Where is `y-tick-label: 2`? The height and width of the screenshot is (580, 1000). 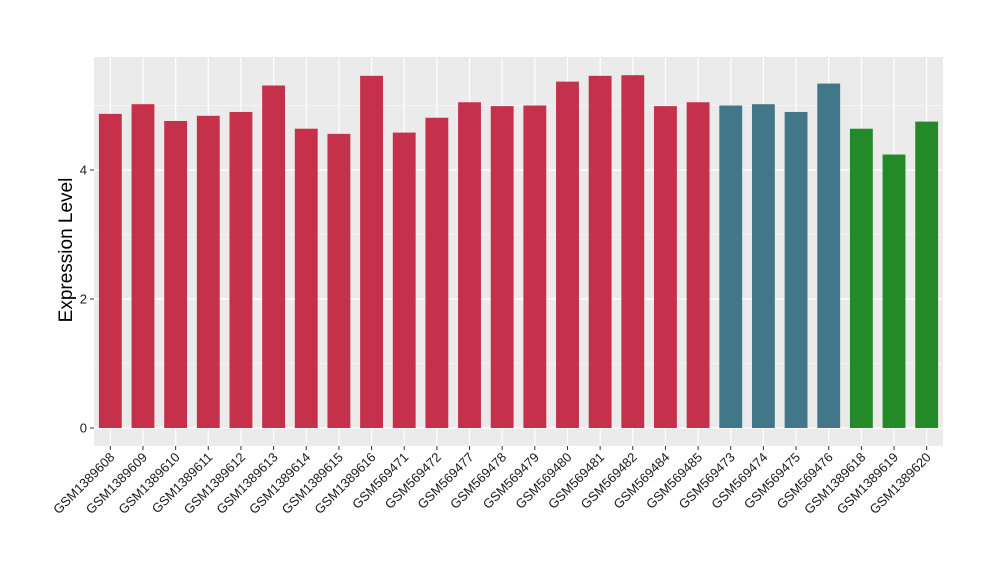 y-tick-label: 2 is located at coordinates (83, 299).